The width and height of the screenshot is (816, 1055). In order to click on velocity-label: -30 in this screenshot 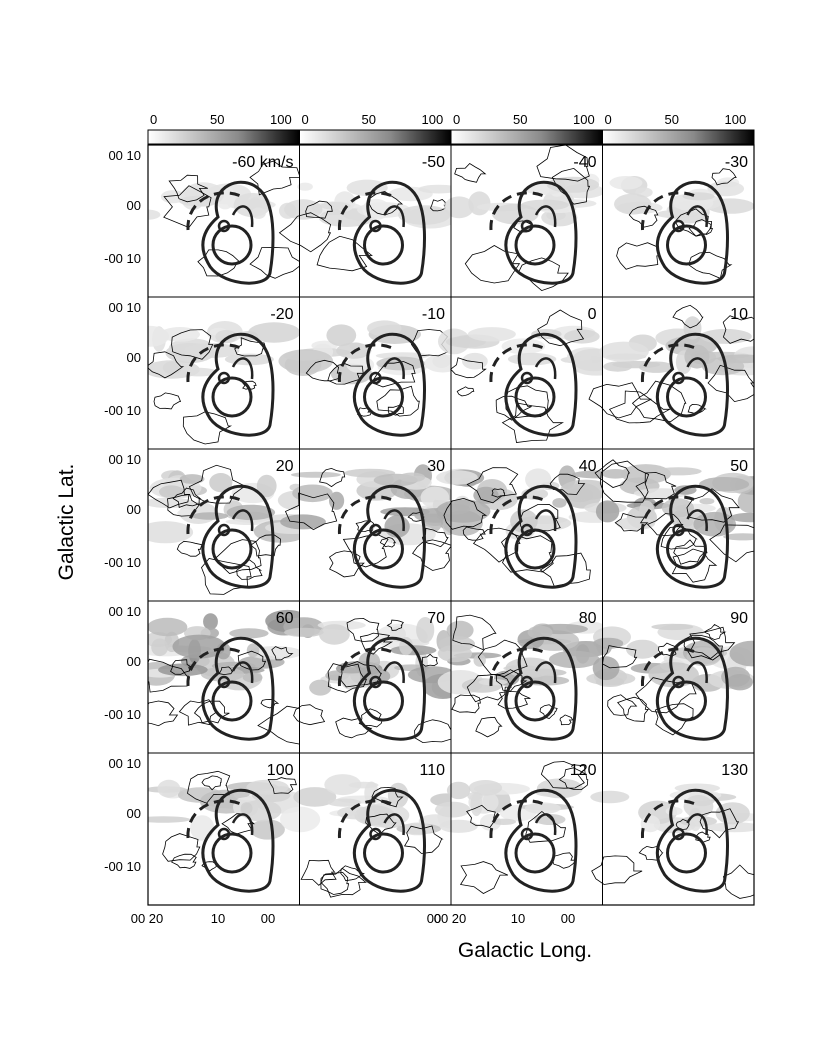, I will do `click(736, 162)`.